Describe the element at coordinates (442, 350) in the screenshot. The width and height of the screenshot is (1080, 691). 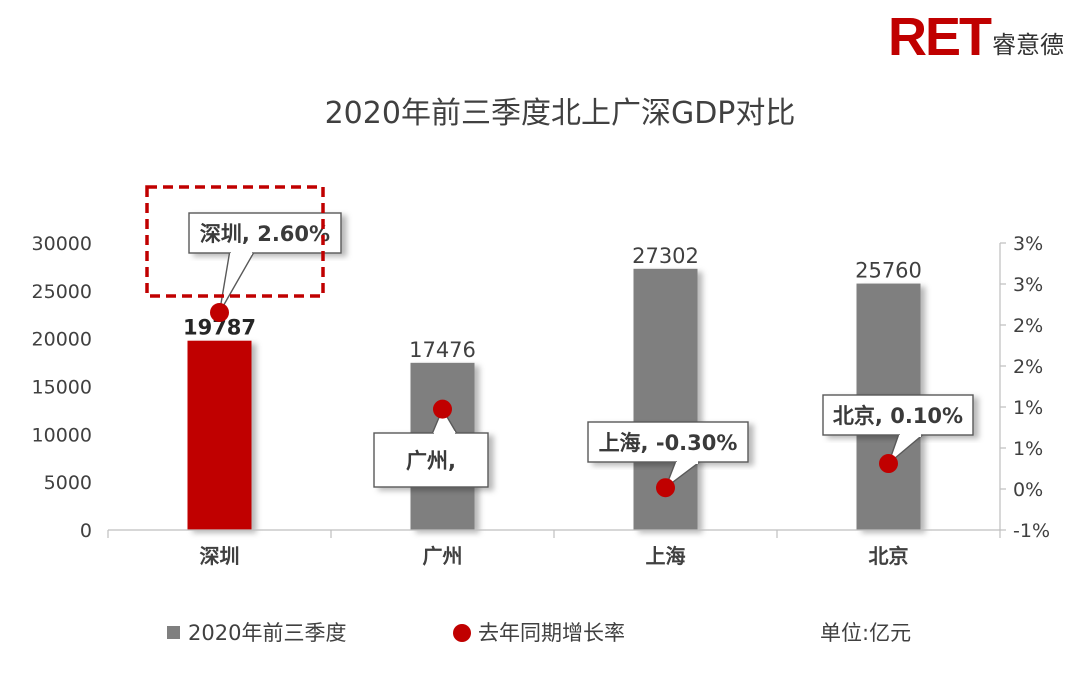
I see `bar-value-label: 17476` at that location.